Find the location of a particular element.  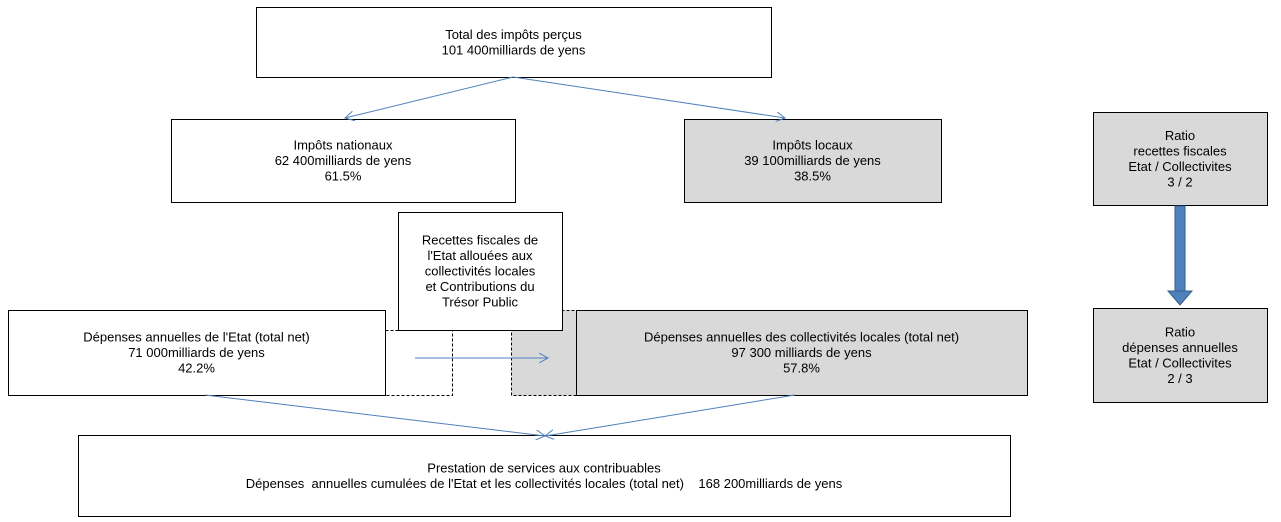

node-label: Dépenses annuelles de l'Etat (total net) is located at coordinates (196, 337).